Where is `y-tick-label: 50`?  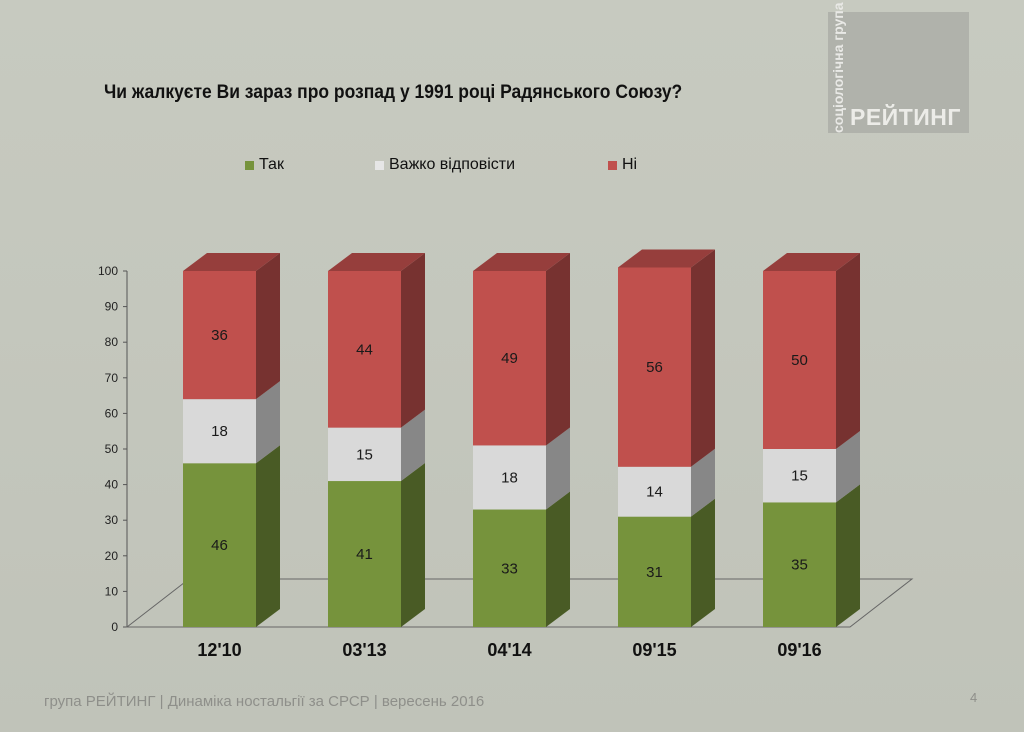
y-tick-label: 50 is located at coordinates (112, 449).